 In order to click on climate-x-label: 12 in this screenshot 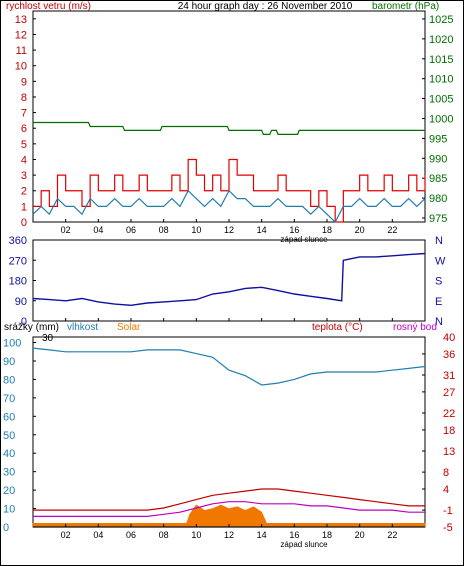, I will do `click(229, 535)`.